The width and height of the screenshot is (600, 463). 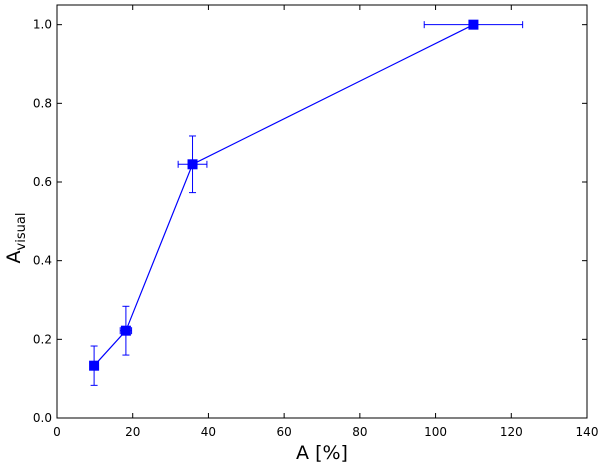 What do you see at coordinates (359, 432) in the screenshot?
I see `x-tick-label: 80` at bounding box center [359, 432].